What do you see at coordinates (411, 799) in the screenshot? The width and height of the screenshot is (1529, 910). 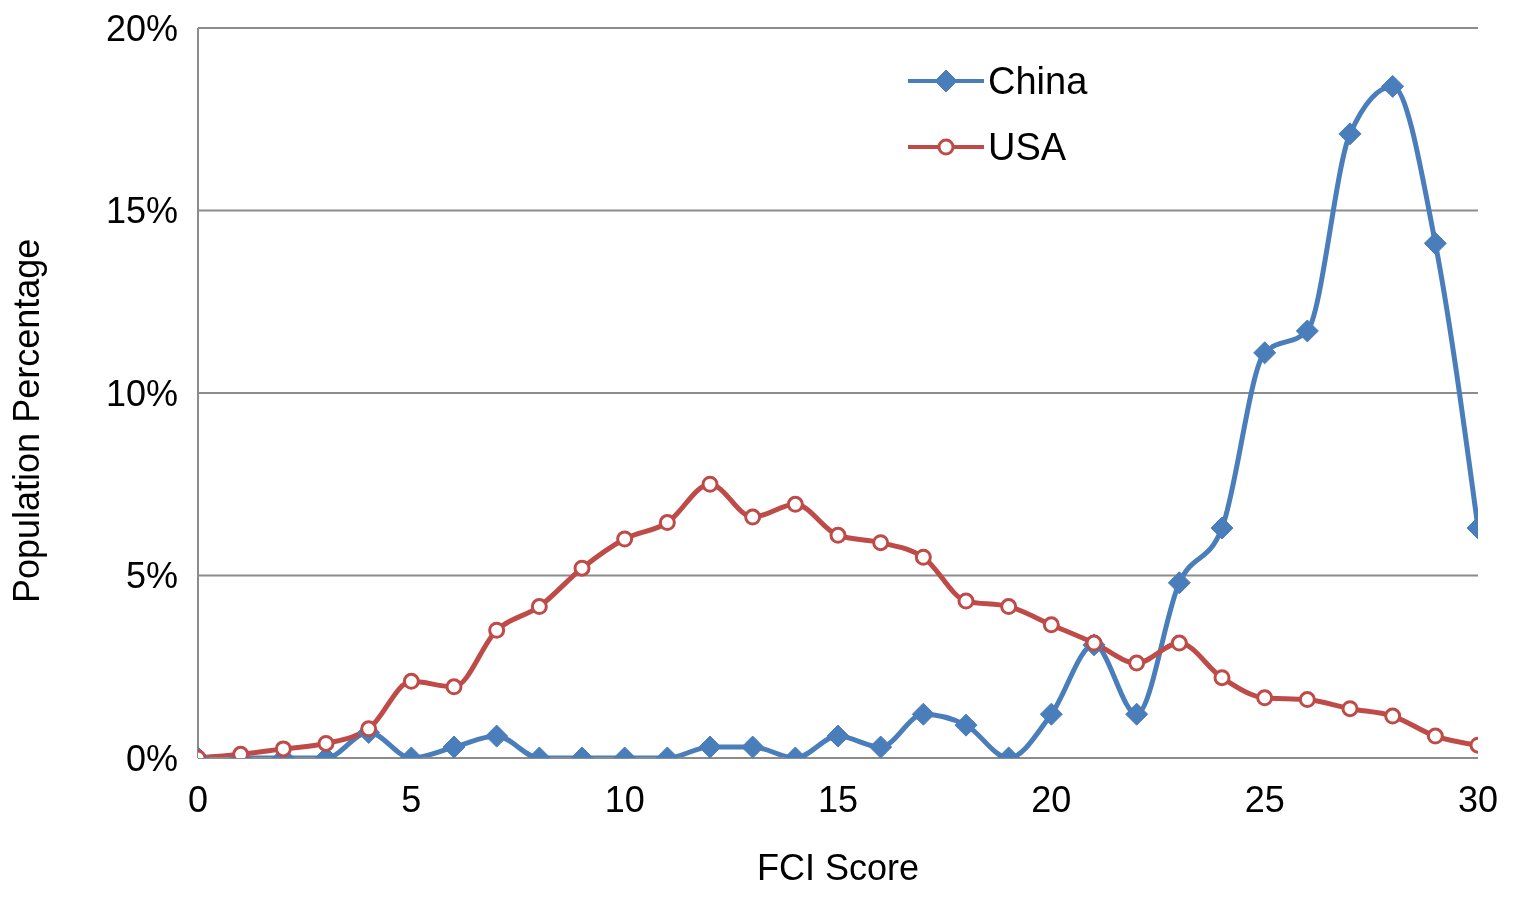 I see `x-tick-label: 5` at bounding box center [411, 799].